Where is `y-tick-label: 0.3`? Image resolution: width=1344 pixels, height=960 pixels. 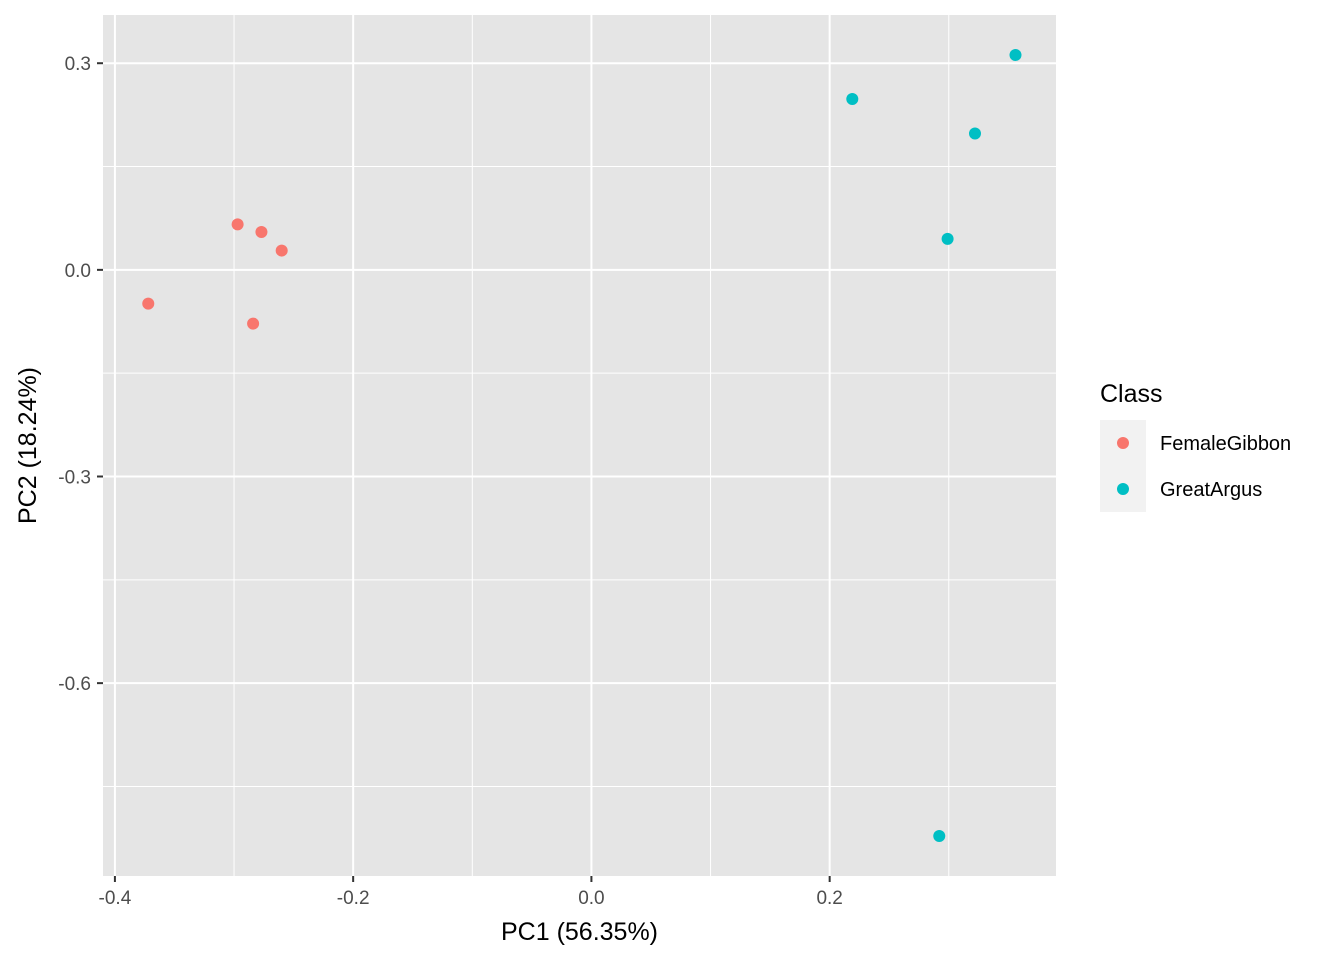 y-tick-label: 0.3 is located at coordinates (78, 64).